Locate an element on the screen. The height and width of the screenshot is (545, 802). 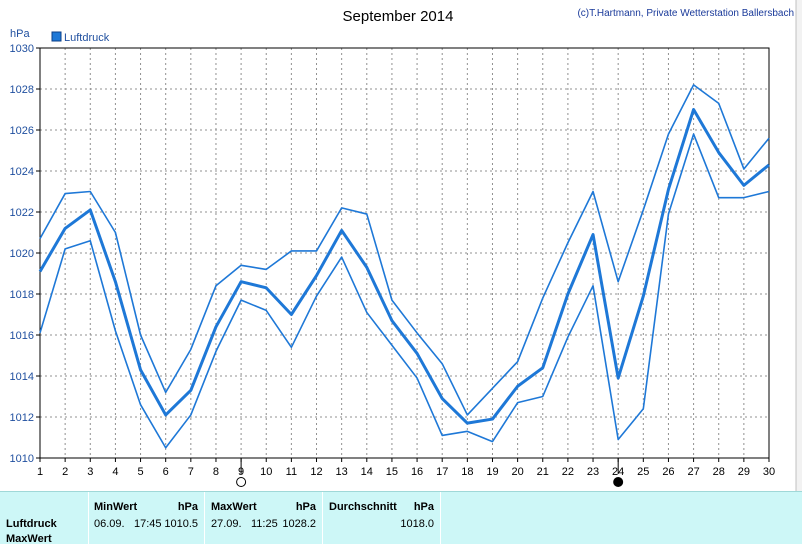
legend: Luftdruck is located at coordinates (80, 37).